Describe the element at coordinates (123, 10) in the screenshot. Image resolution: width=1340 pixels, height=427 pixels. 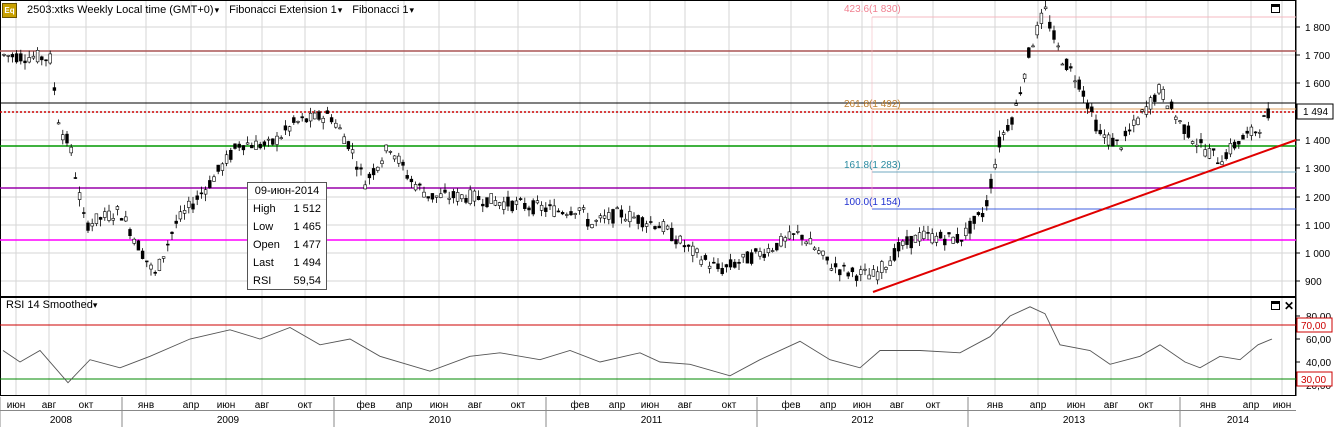
I see `symbol-title-dropdown: 2503:xtks Weekly Local time (GMT+0)` at that location.